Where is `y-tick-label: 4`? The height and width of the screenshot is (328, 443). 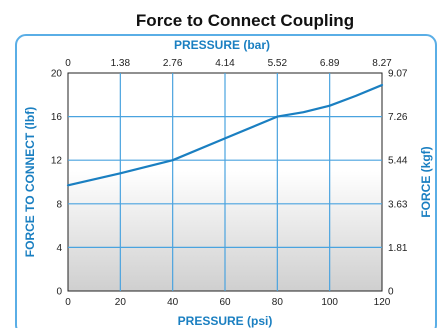 y-tick-label: 4 is located at coordinates (59, 248).